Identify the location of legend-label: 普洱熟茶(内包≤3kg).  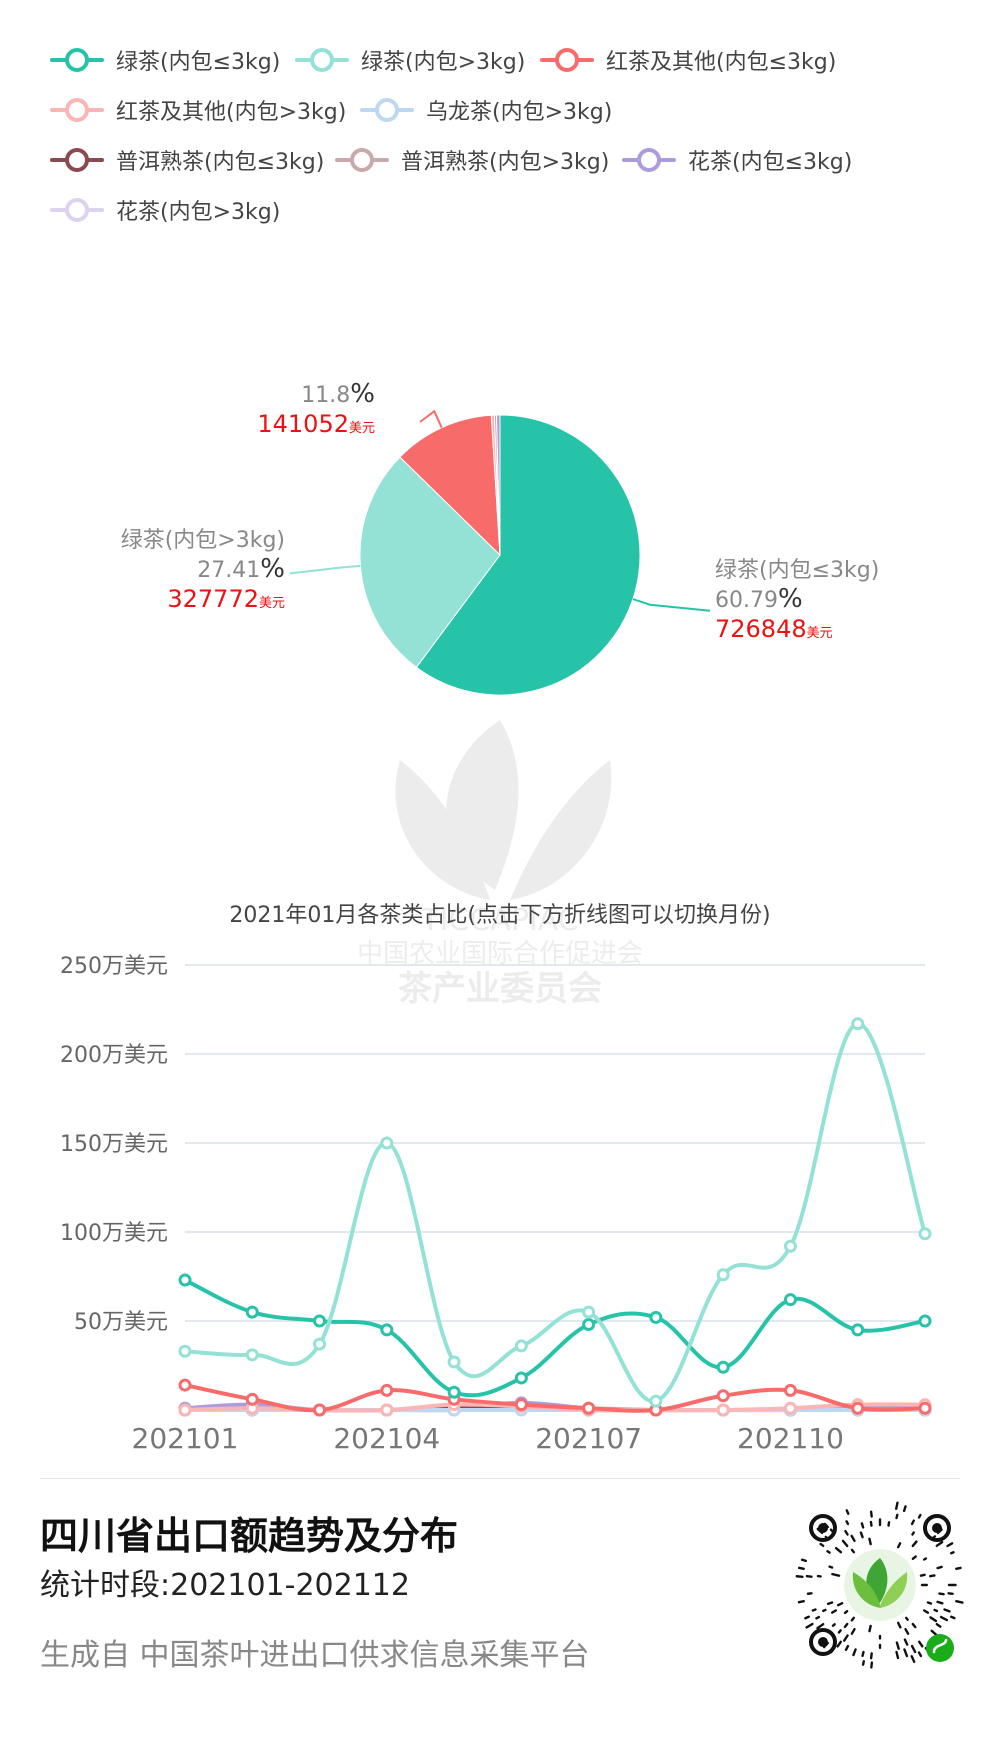
(220, 162).